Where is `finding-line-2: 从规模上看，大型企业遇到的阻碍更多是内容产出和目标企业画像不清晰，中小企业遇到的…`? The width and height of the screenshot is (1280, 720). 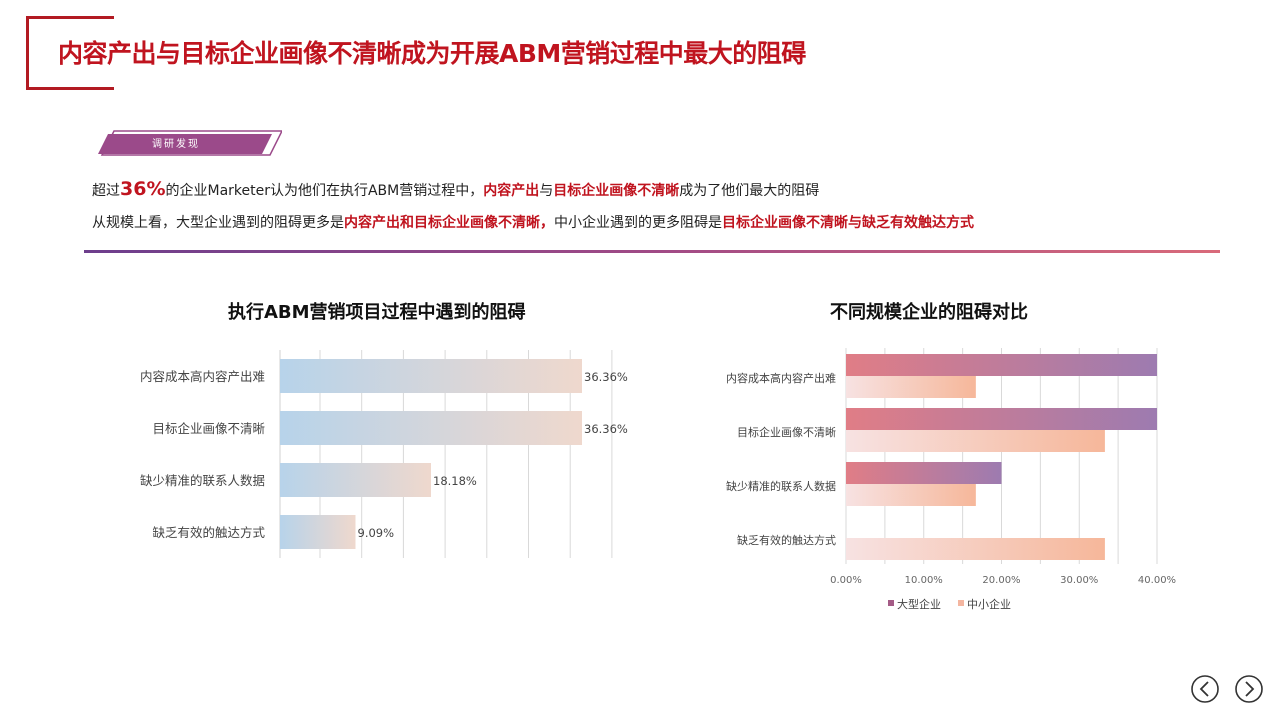 finding-line-2: 从规模上看，大型企业遇到的阻碍更多是内容产出和目标企业画像不清晰，中小企业遇到的… is located at coordinates (533, 223).